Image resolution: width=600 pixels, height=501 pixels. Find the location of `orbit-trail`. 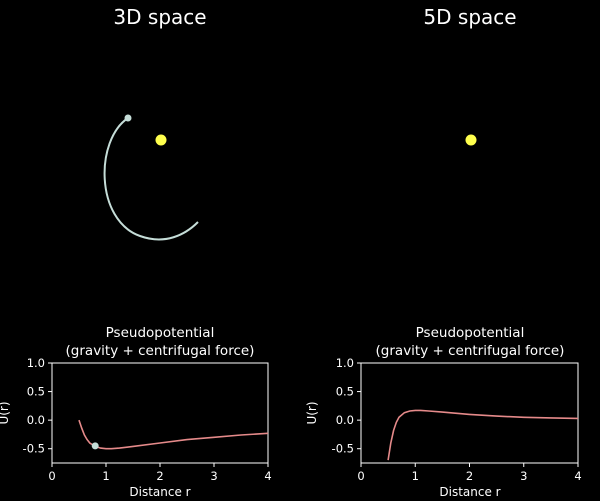

orbit-trail is located at coordinates (151, 179).